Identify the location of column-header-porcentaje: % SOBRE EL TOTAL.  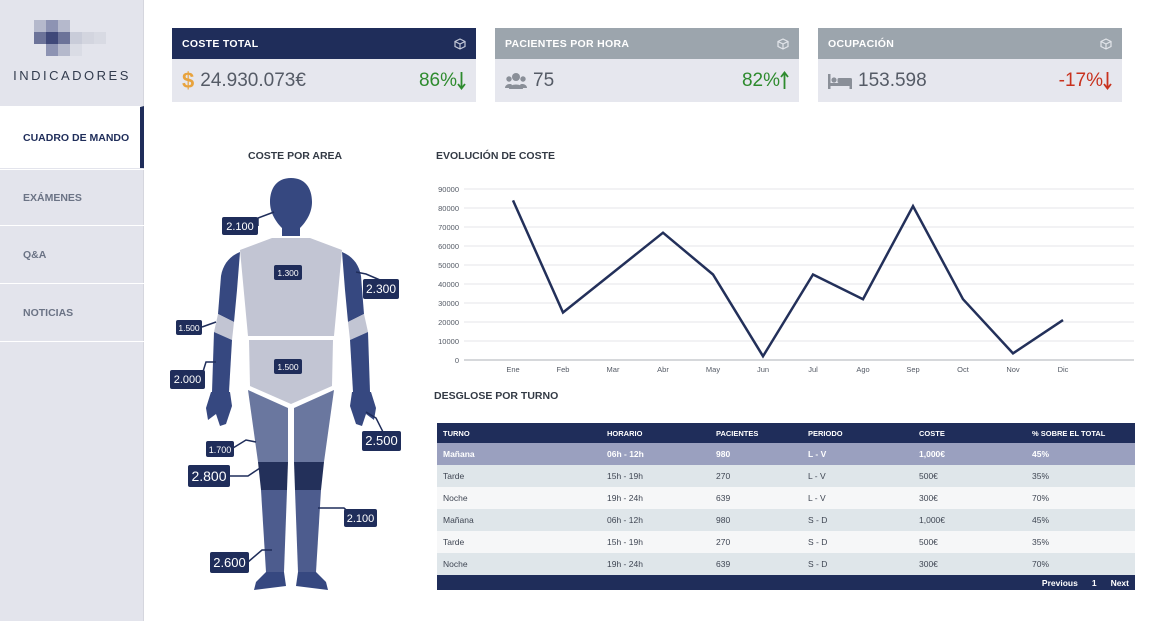
(1080, 433).